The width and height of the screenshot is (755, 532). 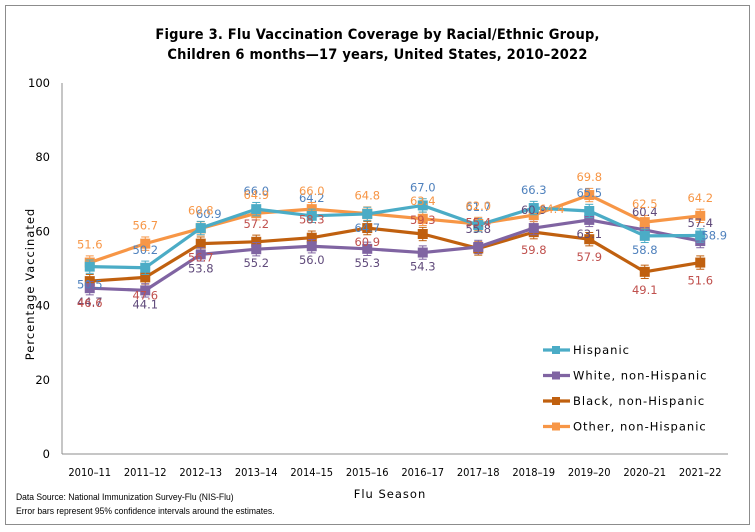 What do you see at coordinates (201, 210) in the screenshot?
I see `data-label: 60.8` at bounding box center [201, 210].